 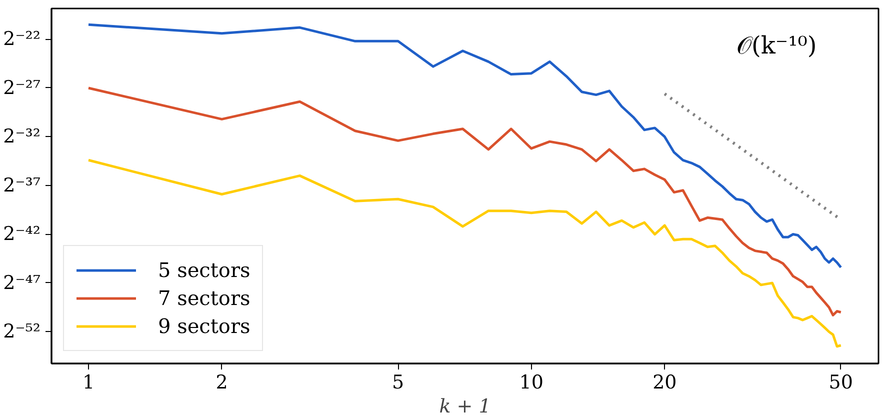 I want to click on y-tick-label: 2⁻²⁷, so click(x=22, y=87).